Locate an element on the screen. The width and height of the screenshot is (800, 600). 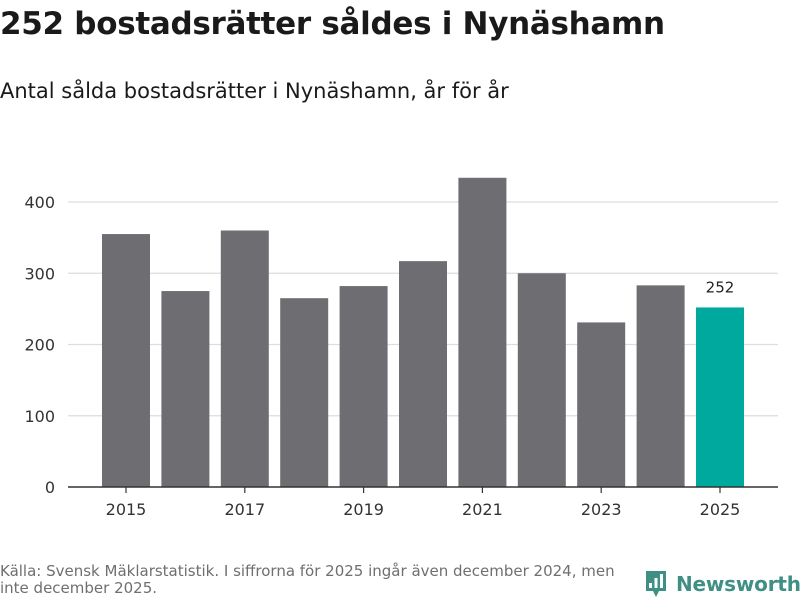
x-tick-label-2023: 2023 is located at coordinates (601, 509).